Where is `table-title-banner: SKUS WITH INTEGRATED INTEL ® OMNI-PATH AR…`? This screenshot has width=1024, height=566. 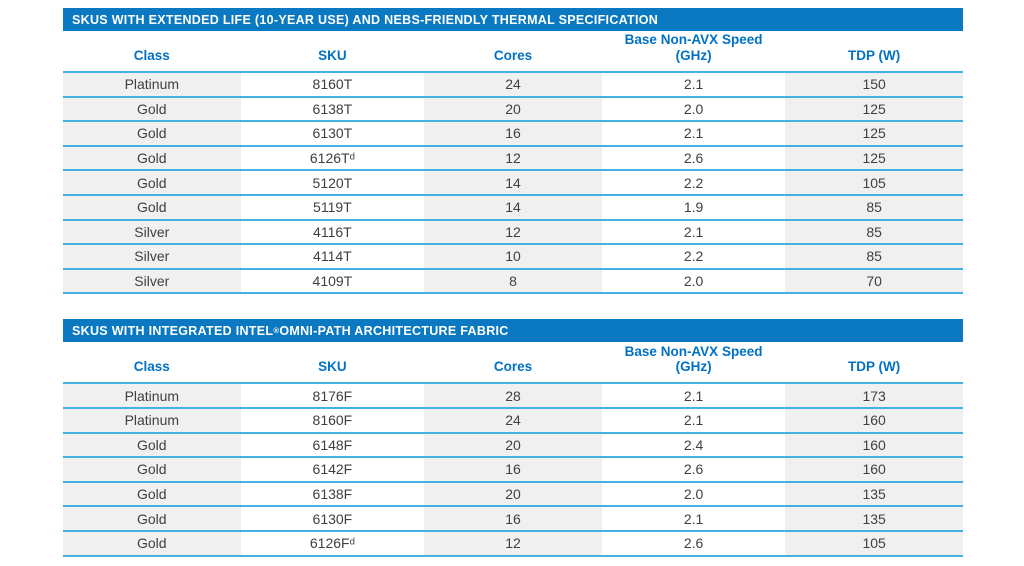 table-title-banner: SKUS WITH INTEGRATED INTEL ® OMNI-PATH AR… is located at coordinates (513, 331).